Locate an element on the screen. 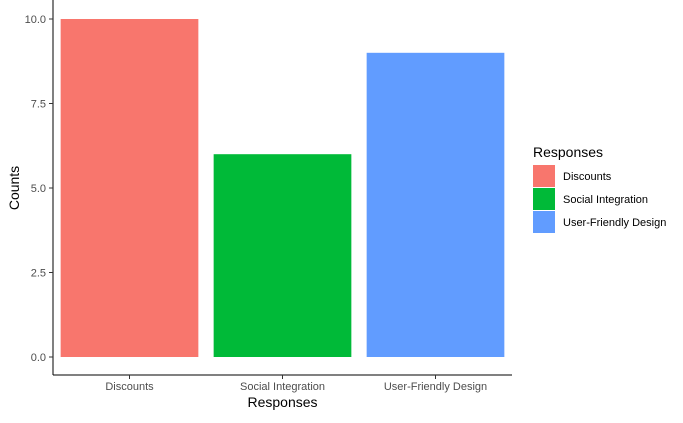 The width and height of the screenshot is (683, 423). legend-label: Discounts is located at coordinates (587, 177).